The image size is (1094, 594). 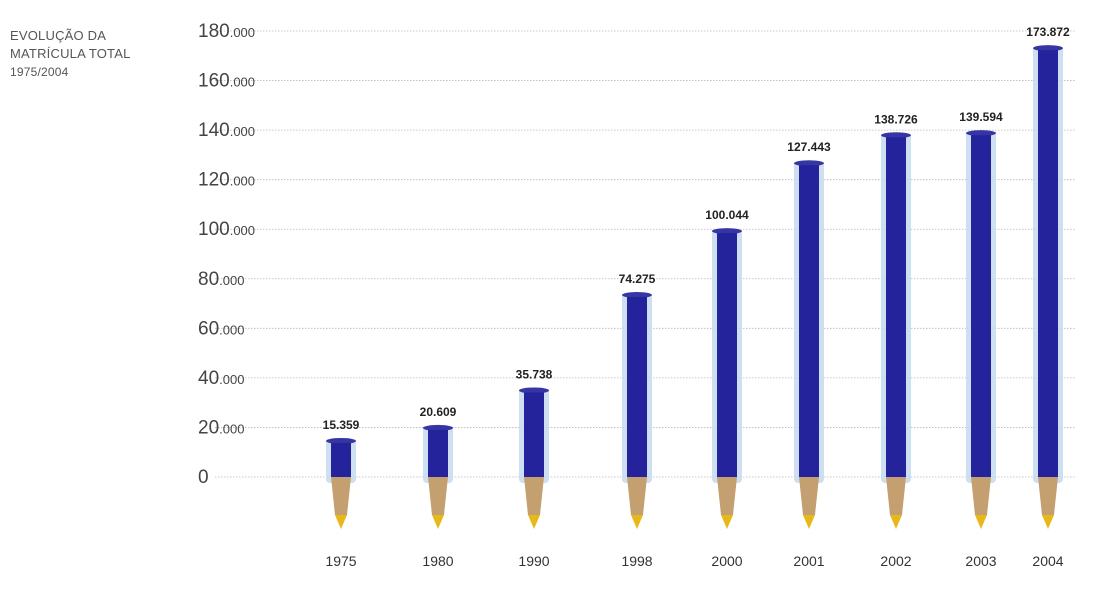 I want to click on data-label: 100.044, so click(x=727, y=215).